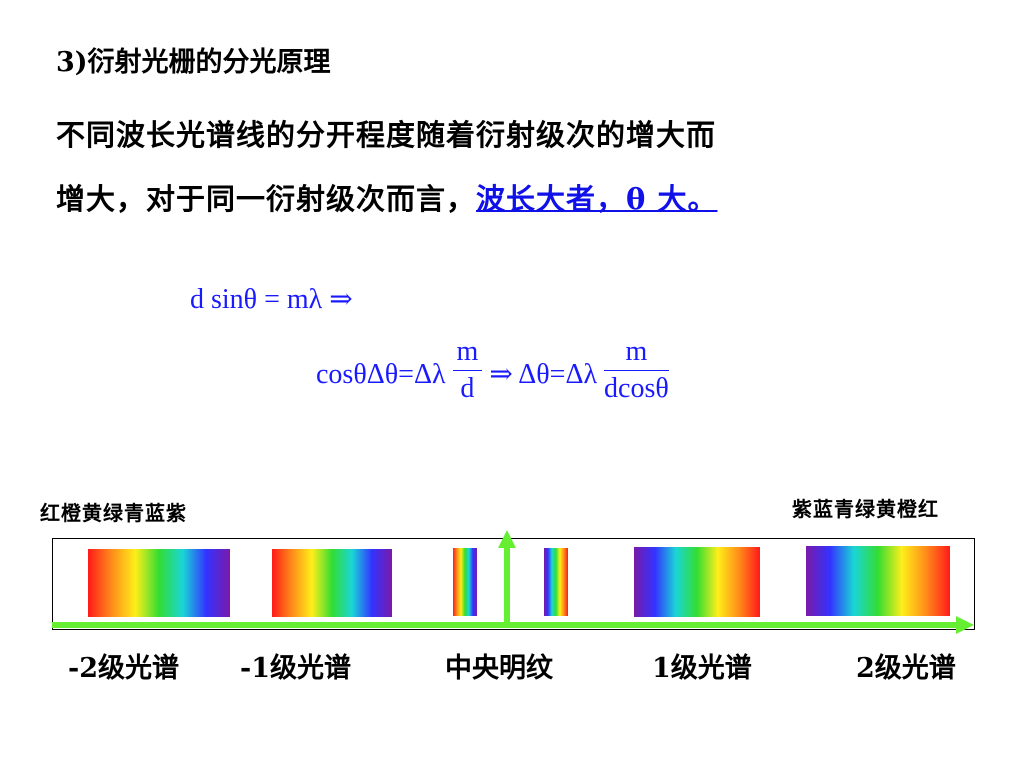  What do you see at coordinates (193, 62) in the screenshot?
I see `slide-heading: 3)衍射光栅的分光原理` at bounding box center [193, 62].